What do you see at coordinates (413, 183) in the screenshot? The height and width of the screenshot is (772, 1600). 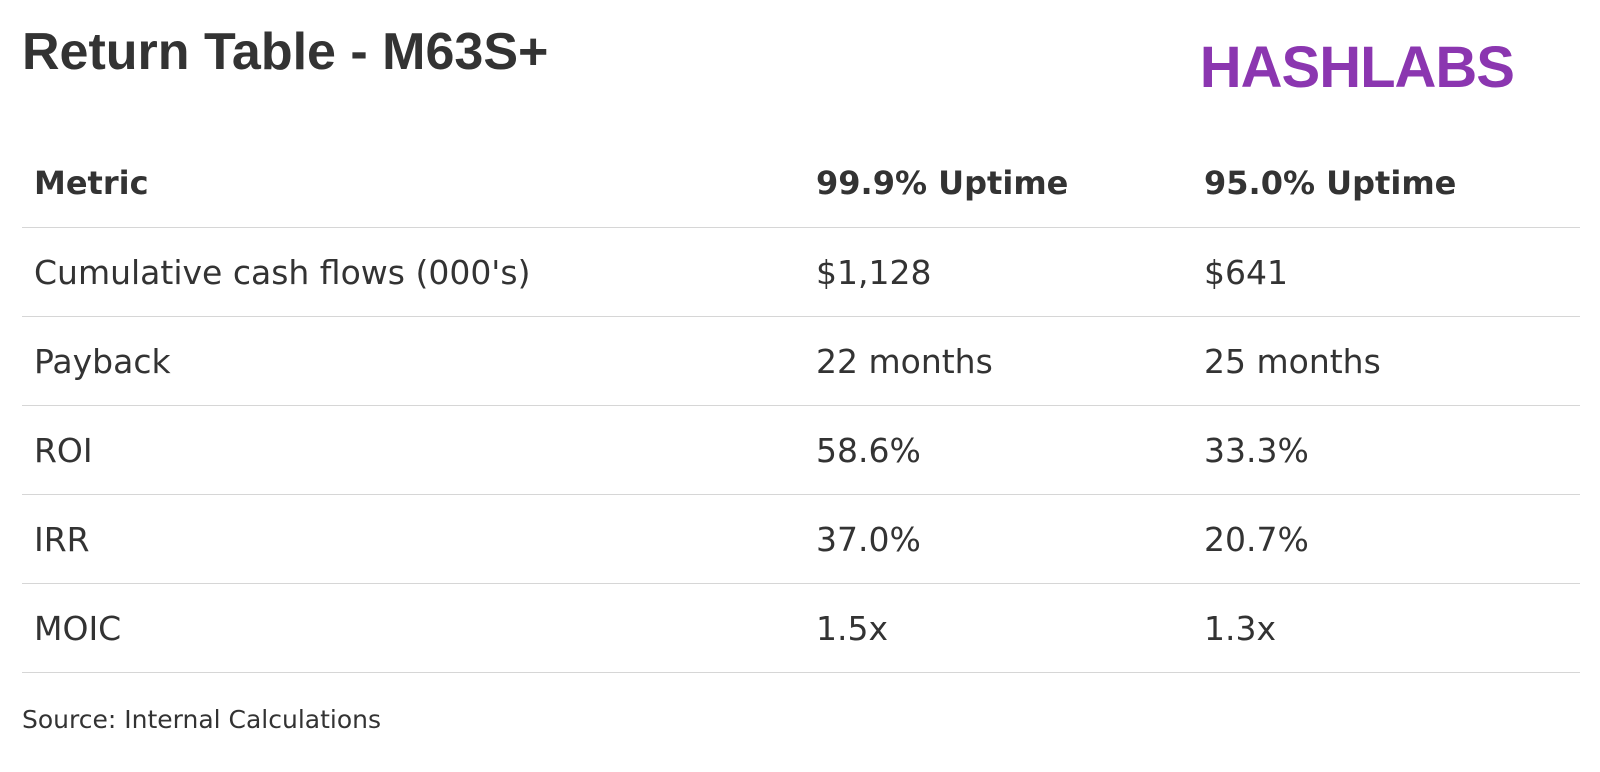 I see `column-header: Metric` at bounding box center [413, 183].